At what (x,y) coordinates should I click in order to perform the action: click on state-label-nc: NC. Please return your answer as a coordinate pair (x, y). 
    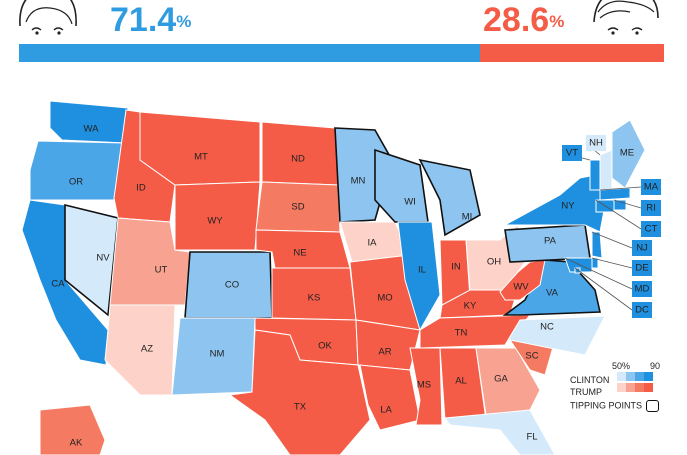
    Looking at the image, I should click on (547, 327).